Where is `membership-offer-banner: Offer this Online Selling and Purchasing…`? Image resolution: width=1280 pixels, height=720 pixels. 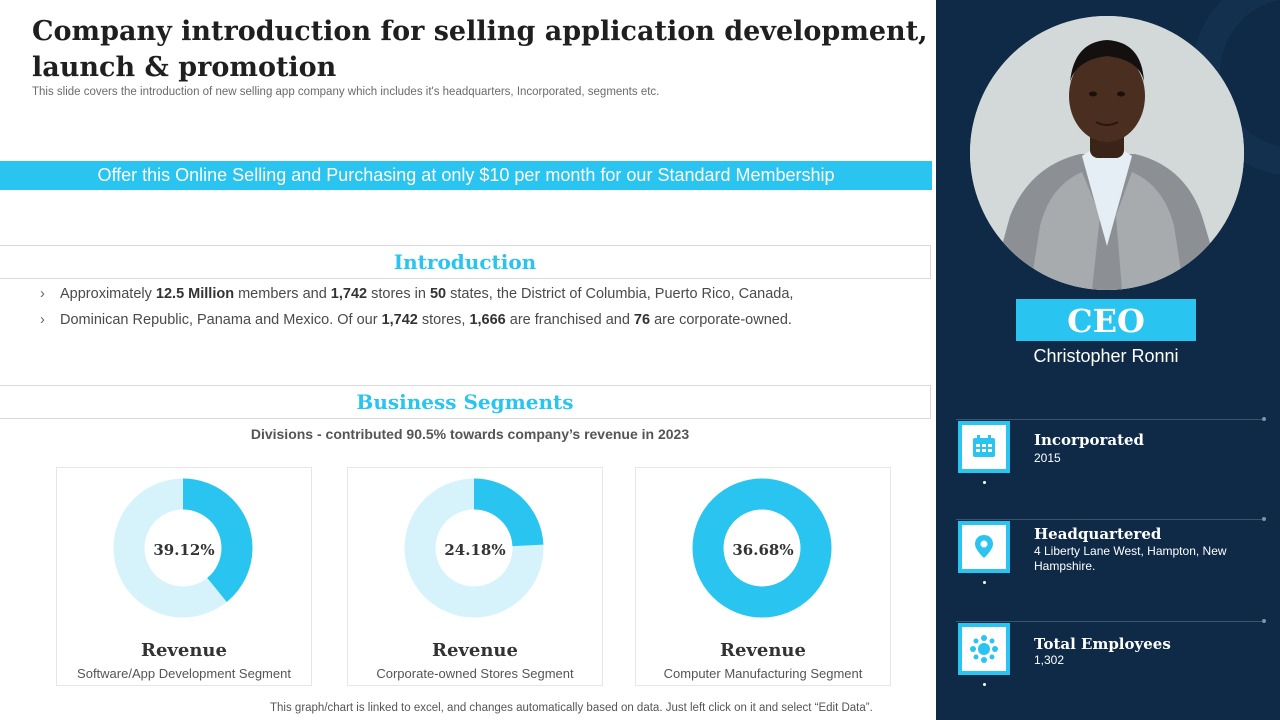 membership-offer-banner: Offer this Online Selling and Purchasing… is located at coordinates (466, 175).